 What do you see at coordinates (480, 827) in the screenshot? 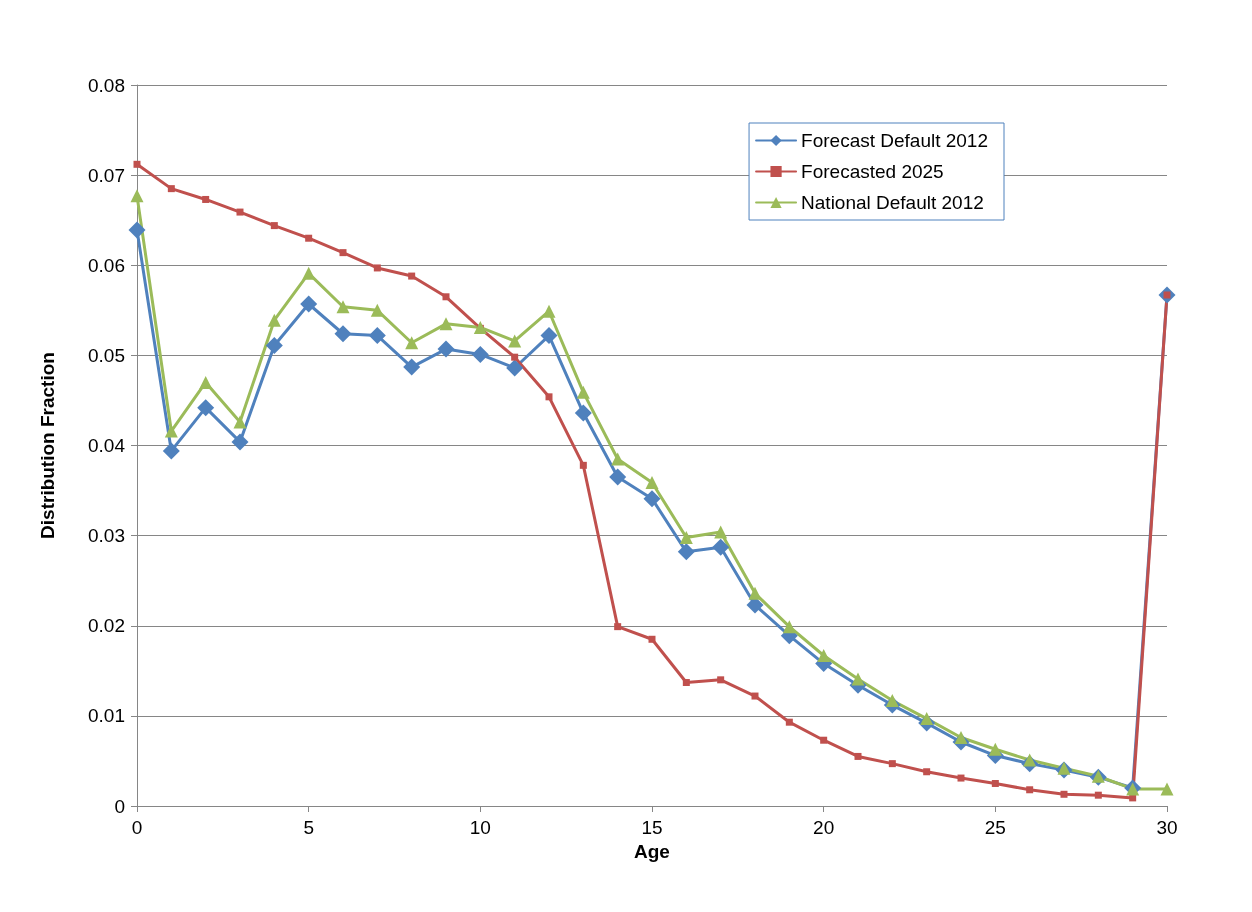
I see `x-tick-label: 10` at bounding box center [480, 827].